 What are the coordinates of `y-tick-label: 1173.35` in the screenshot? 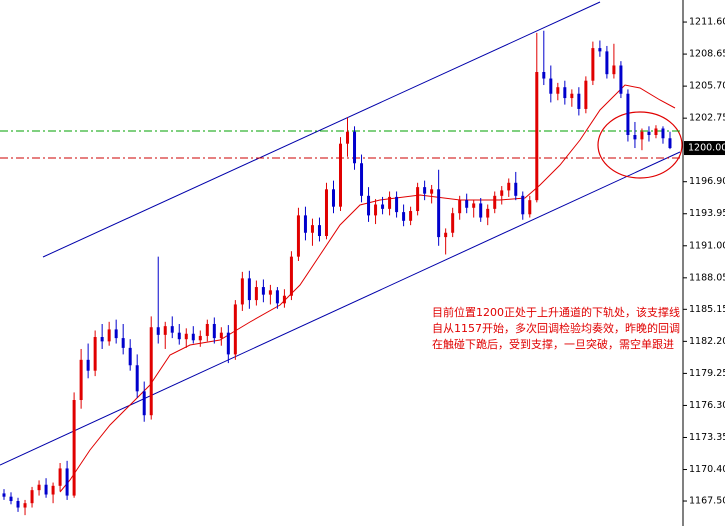 It's located at (707, 437).